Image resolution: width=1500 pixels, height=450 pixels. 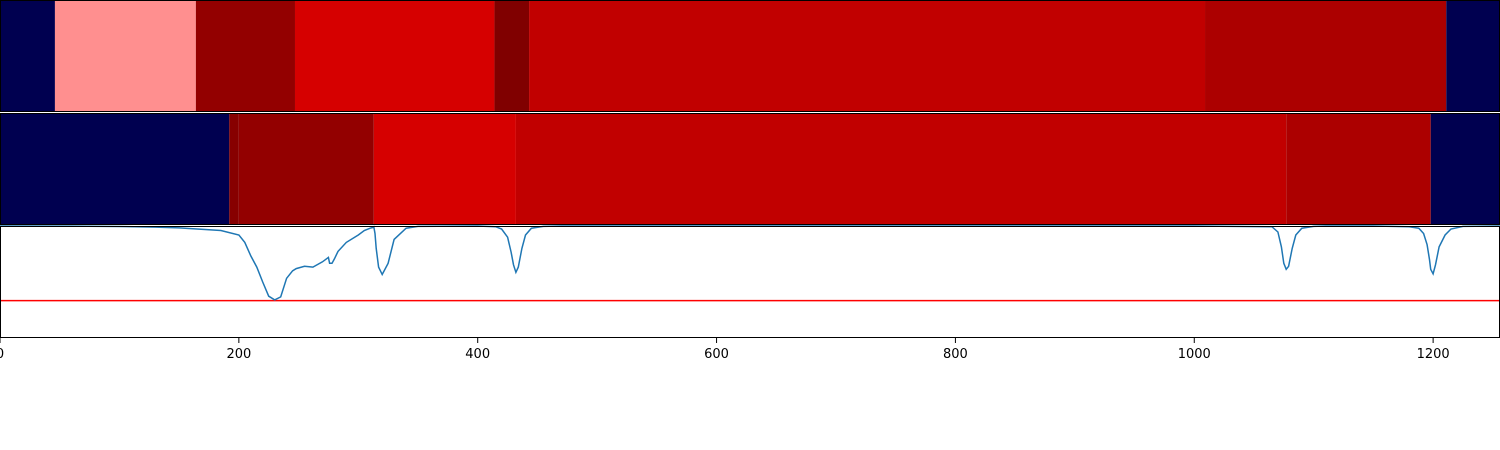 What do you see at coordinates (1433, 354) in the screenshot?
I see `x-tick-label-1200: 1200` at bounding box center [1433, 354].